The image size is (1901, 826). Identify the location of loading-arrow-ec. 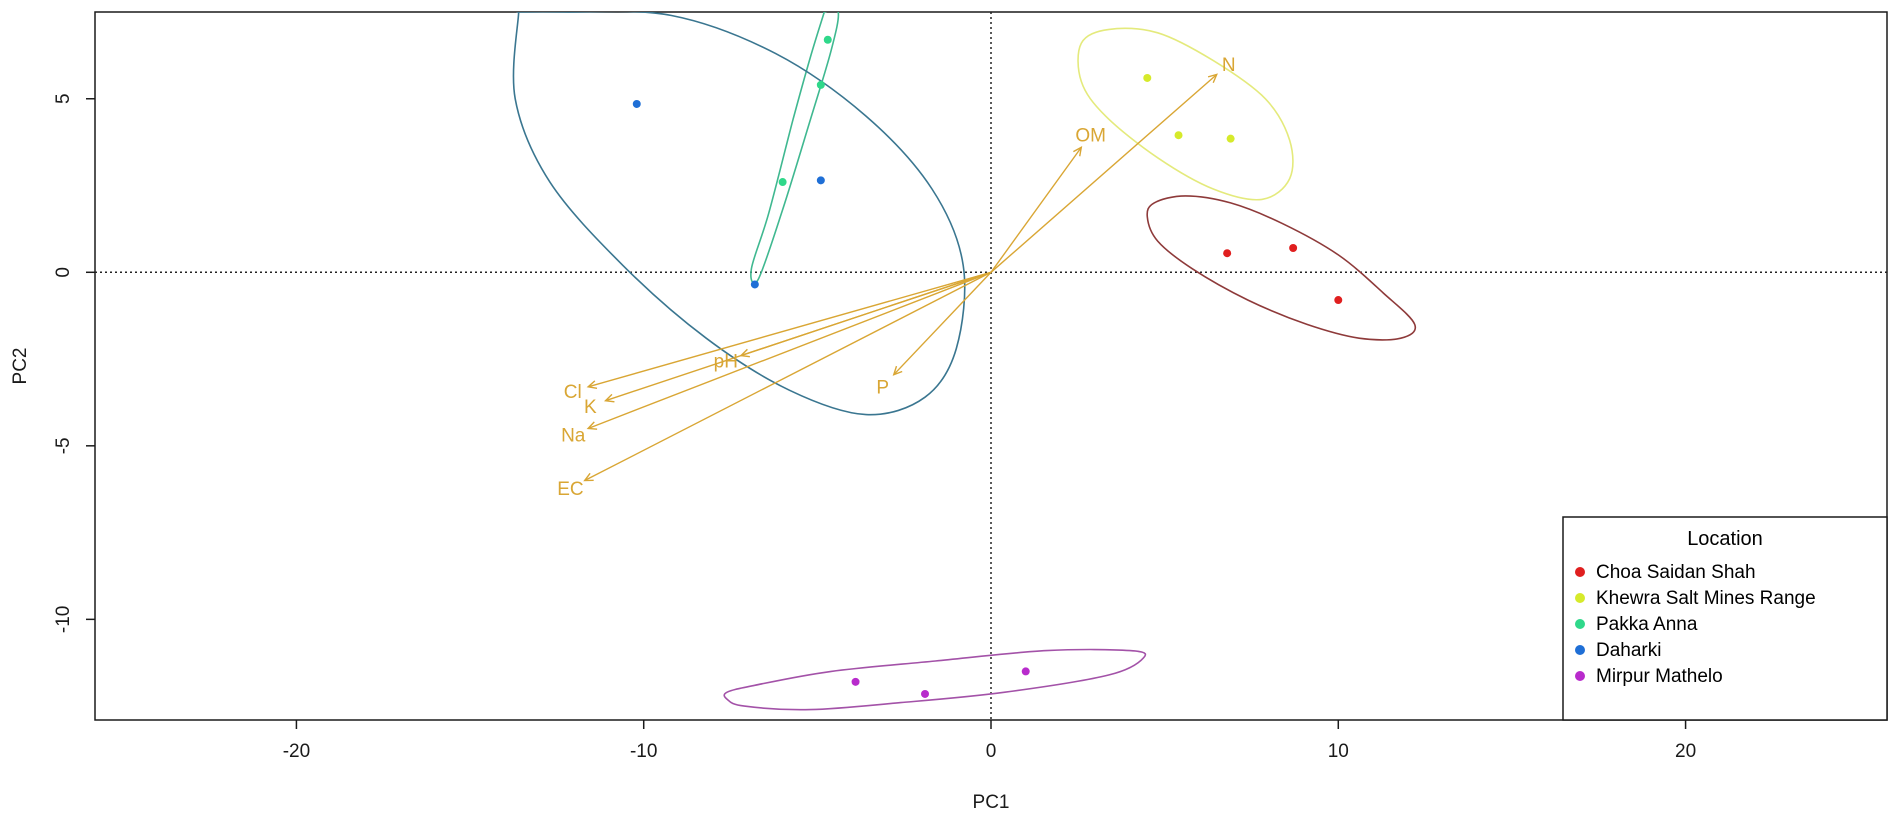
(788, 376).